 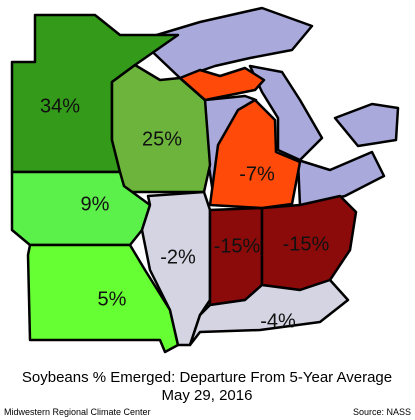 I want to click on region-label: -7%, so click(x=257, y=174).